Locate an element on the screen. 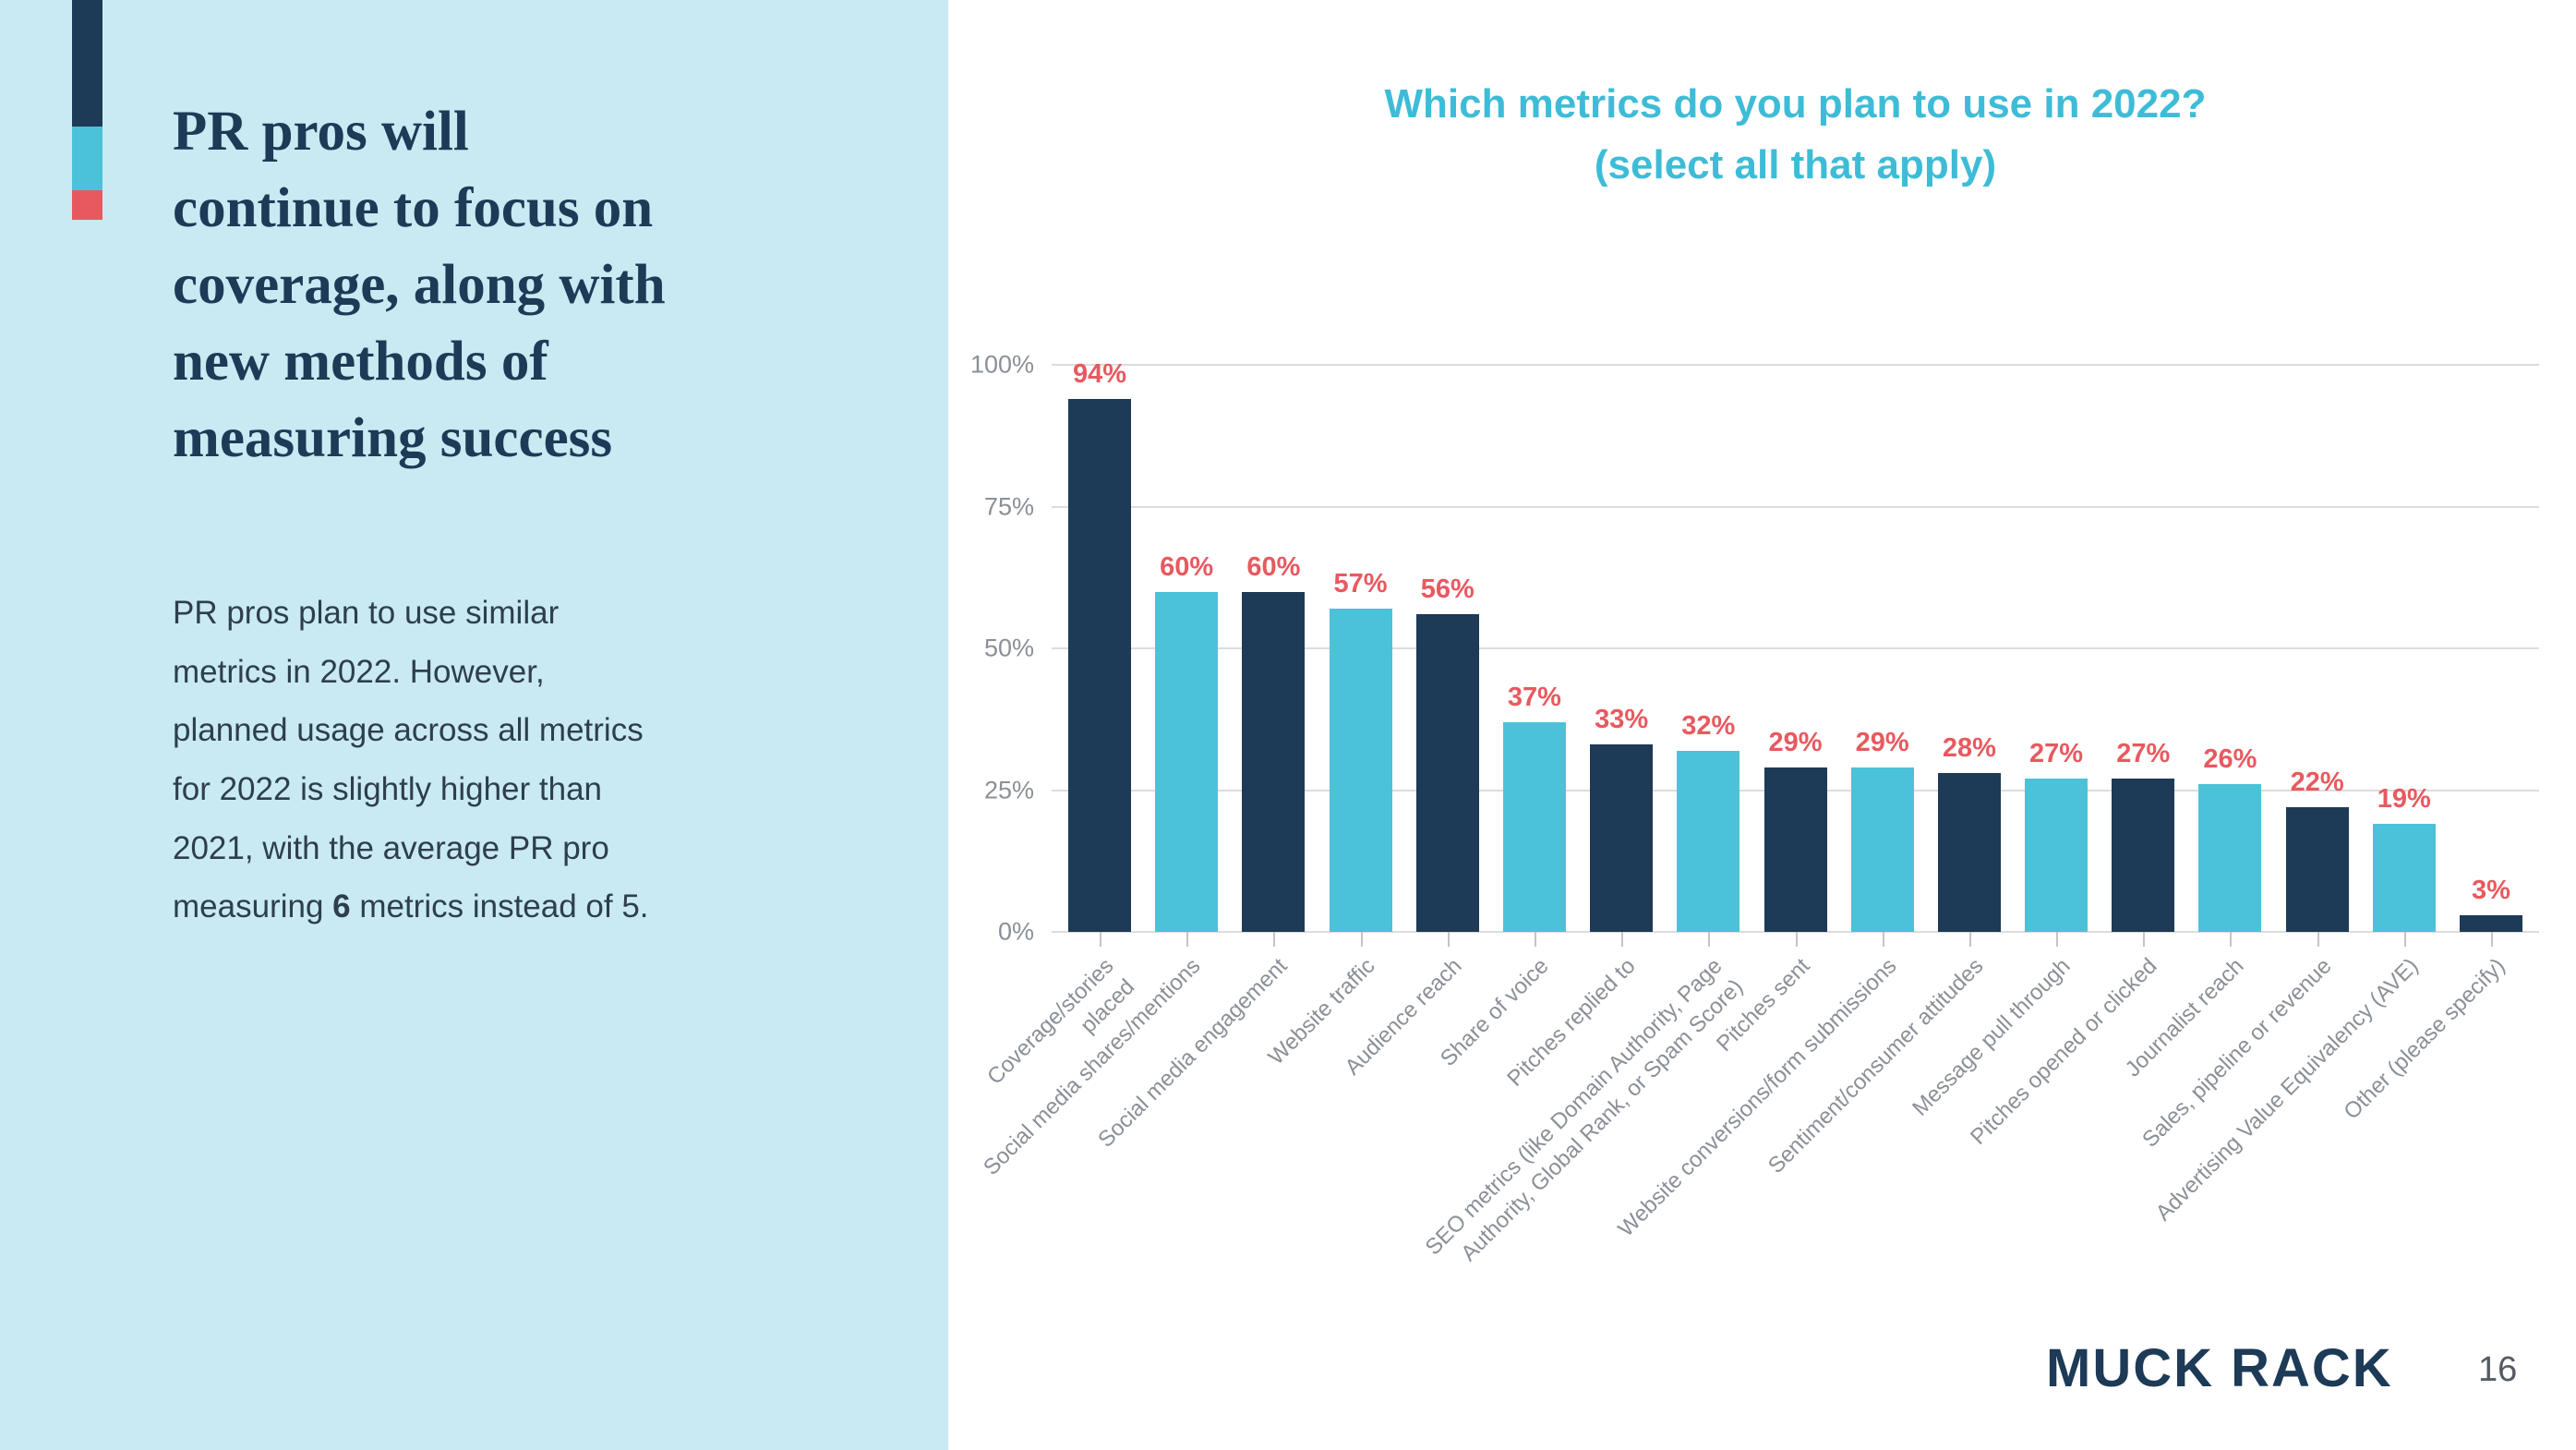 The height and width of the screenshot is (1450, 2576). body-last-line-before: measuring is located at coordinates (253, 906).